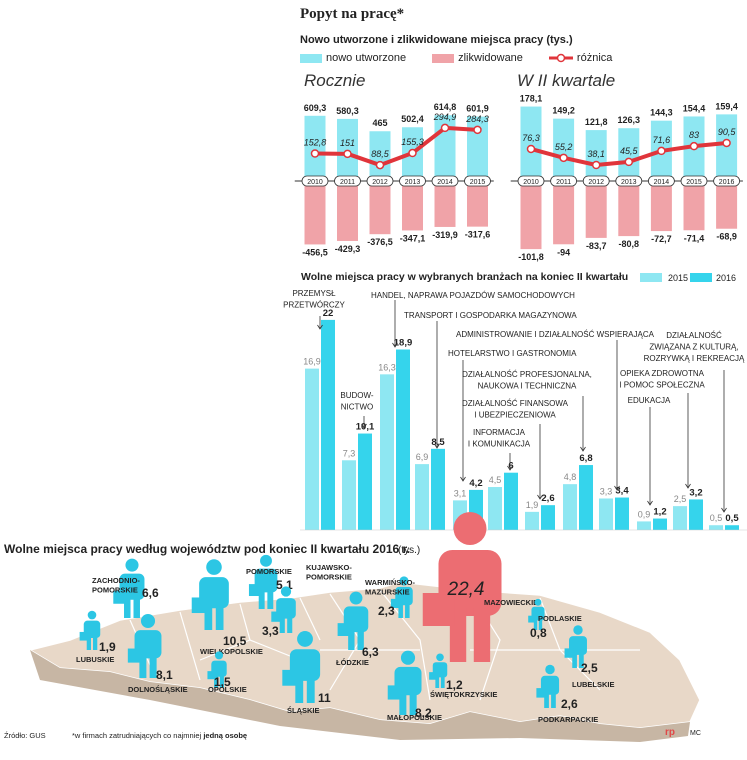 The width and height of the screenshot is (747, 760). What do you see at coordinates (352, 662) in the screenshot?
I see `region-name-label: ŁÓDZKIE` at bounding box center [352, 662].